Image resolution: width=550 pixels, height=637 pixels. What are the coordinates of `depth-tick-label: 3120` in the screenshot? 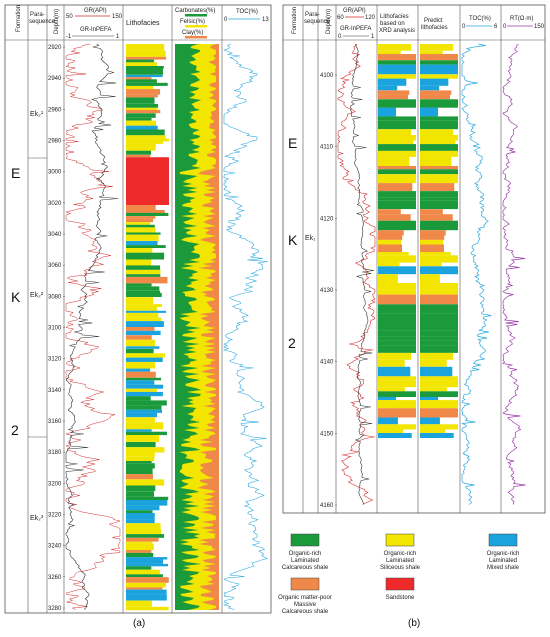 It's located at (55, 360).